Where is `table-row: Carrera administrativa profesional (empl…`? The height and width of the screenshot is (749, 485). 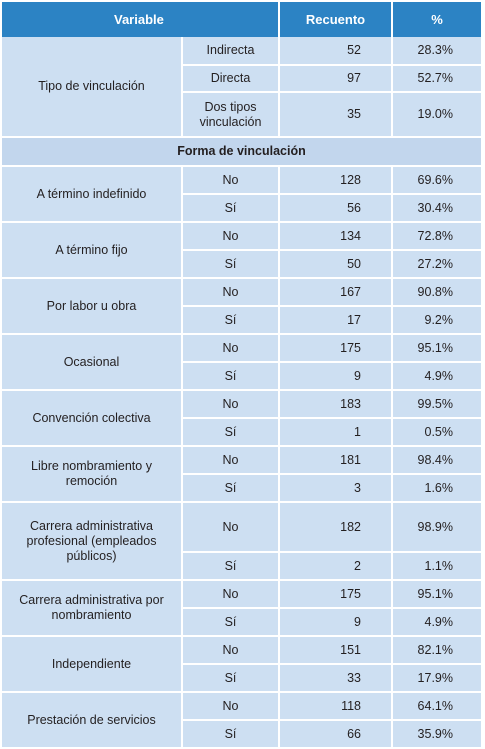
table-row: Carrera administrativa profesional (empl… is located at coordinates (241, 542).